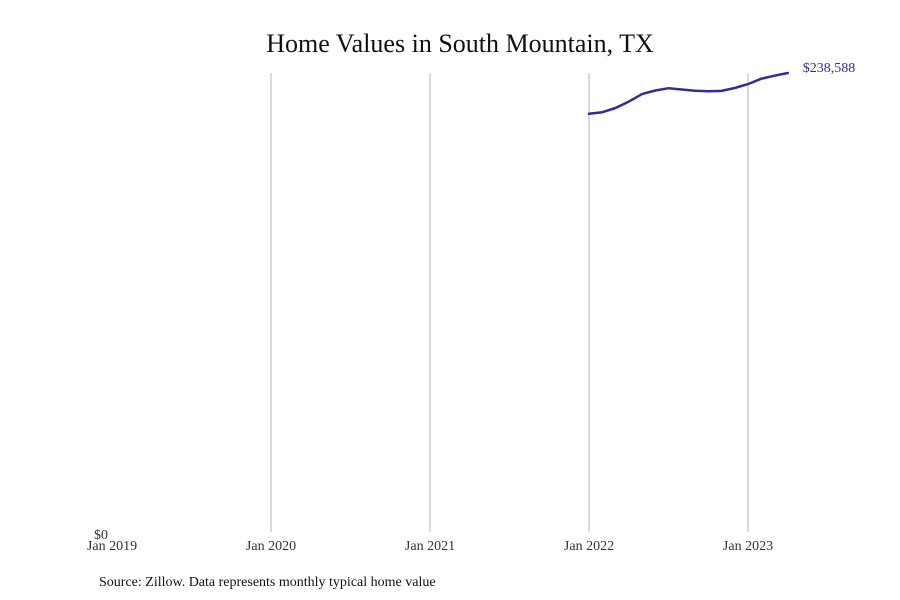 The image size is (900, 600). I want to click on x-tick-label: Jan 2023, so click(748, 546).